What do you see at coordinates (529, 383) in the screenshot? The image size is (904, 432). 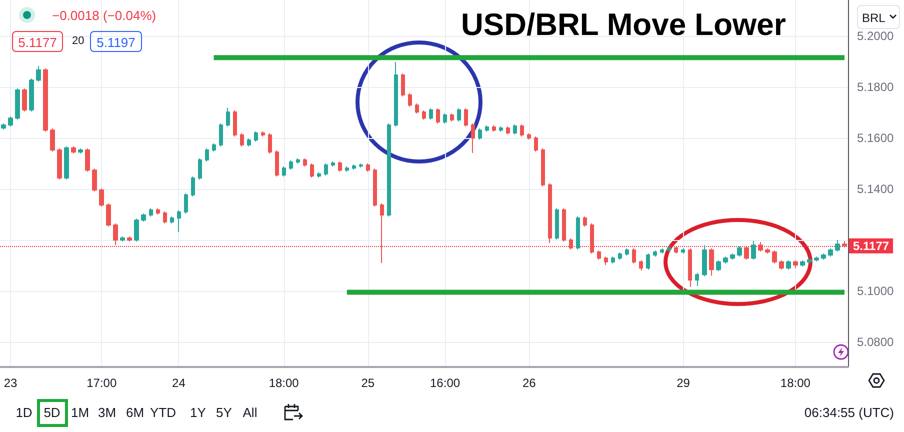 I see `x-tick-label: 26` at bounding box center [529, 383].